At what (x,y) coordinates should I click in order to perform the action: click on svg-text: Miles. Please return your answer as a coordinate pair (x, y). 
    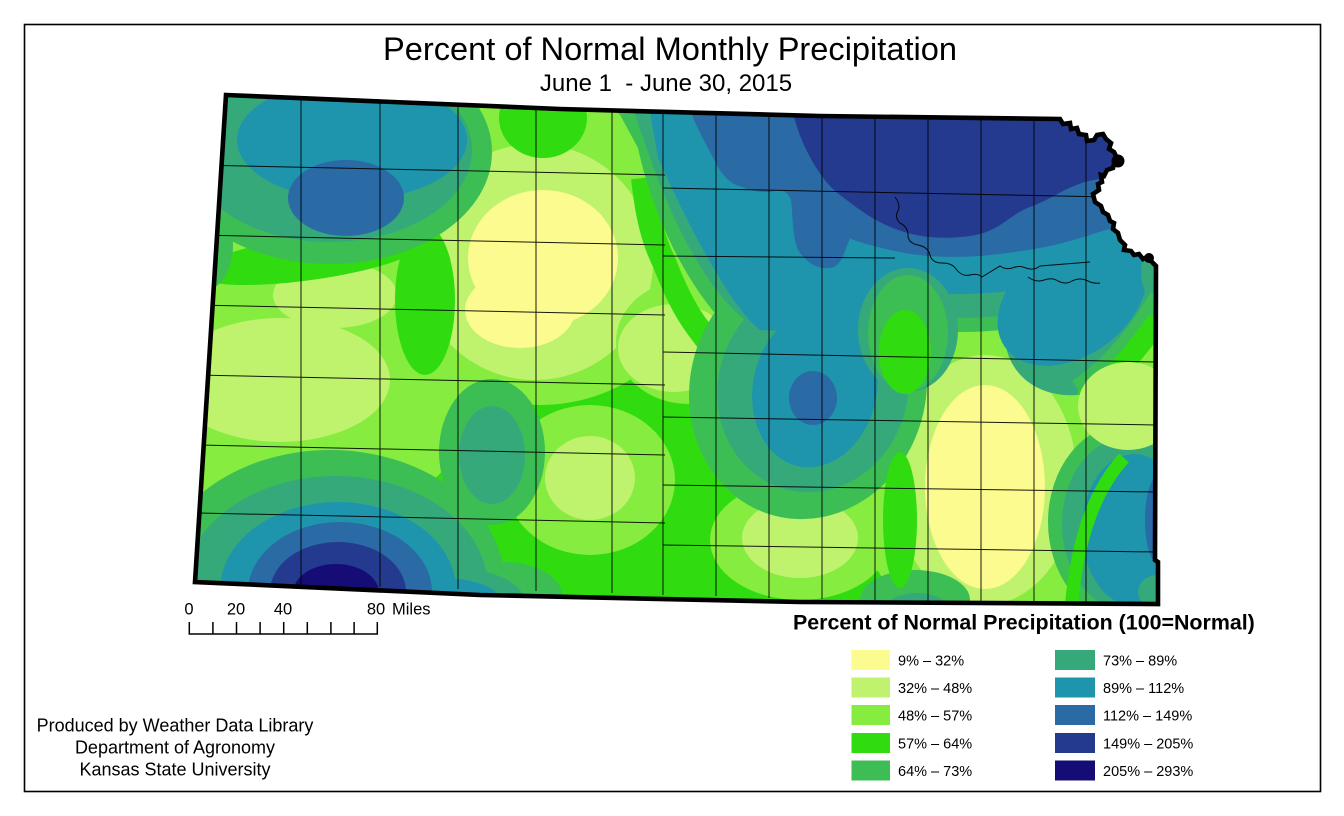
    Looking at the image, I should click on (411, 610).